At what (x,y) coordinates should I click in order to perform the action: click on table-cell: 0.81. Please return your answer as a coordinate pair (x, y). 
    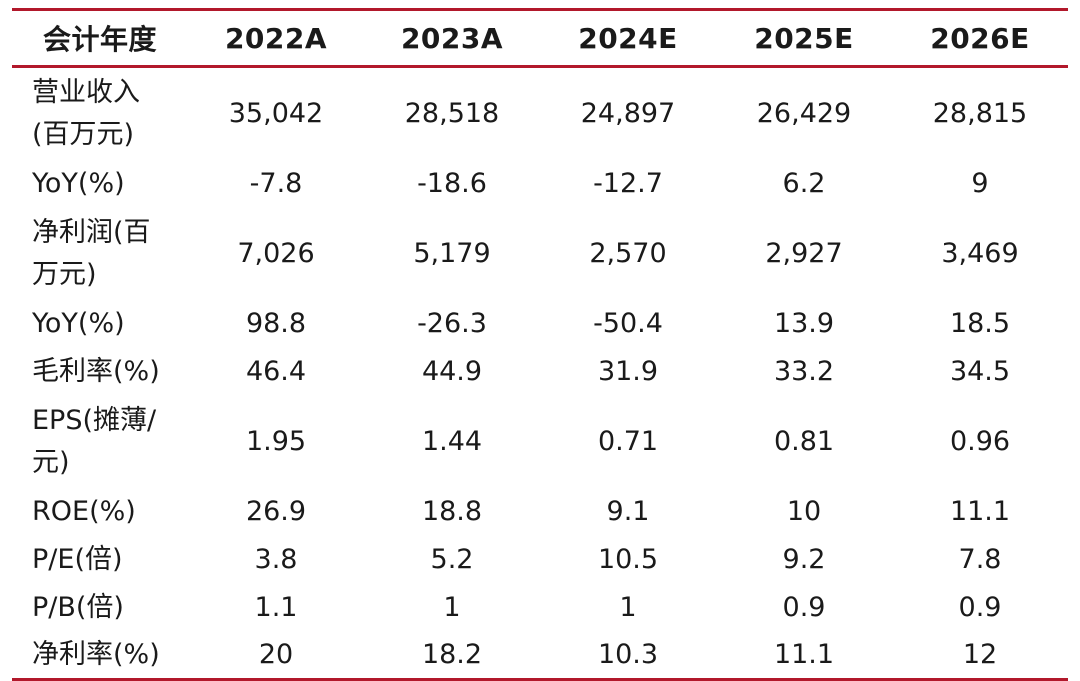
    Looking at the image, I should click on (804, 441).